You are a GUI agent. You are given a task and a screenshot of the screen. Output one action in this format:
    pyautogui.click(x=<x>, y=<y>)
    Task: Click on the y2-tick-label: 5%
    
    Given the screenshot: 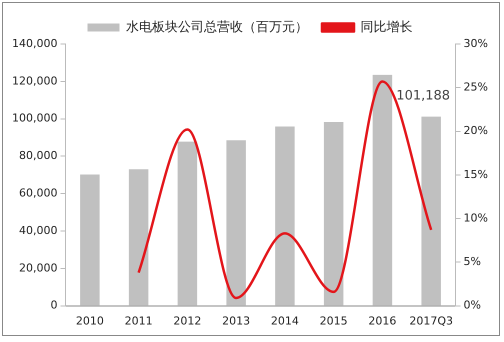 What is the action you would take?
    pyautogui.click(x=473, y=261)
    